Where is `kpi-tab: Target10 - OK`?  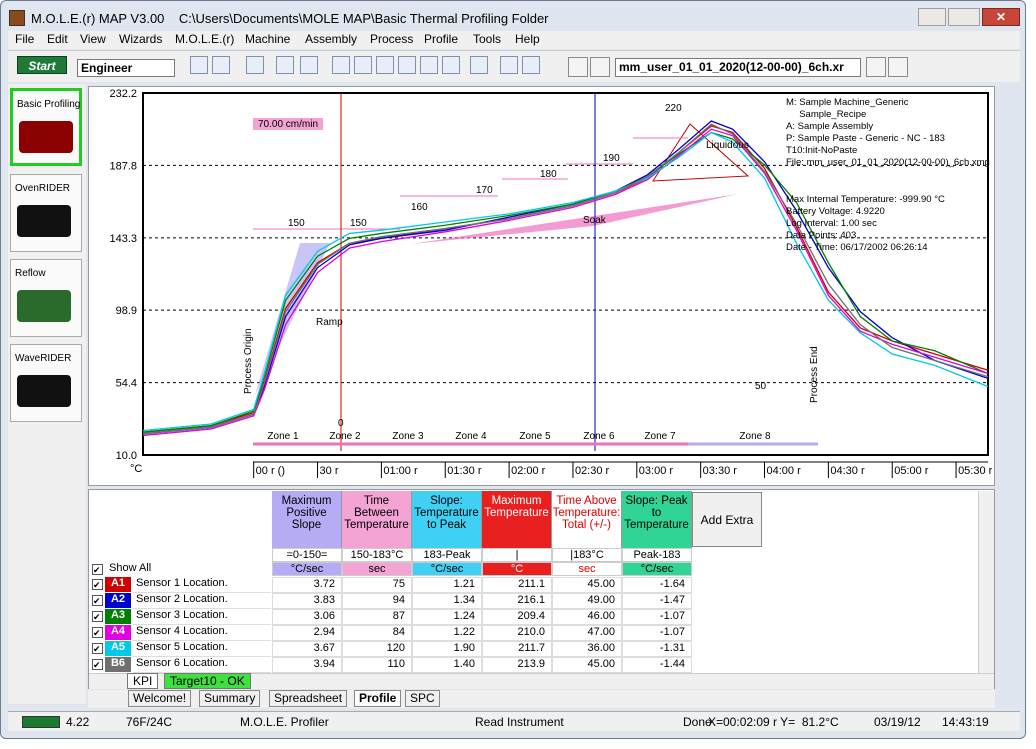 kpi-tab: Target10 - OK is located at coordinates (207, 681).